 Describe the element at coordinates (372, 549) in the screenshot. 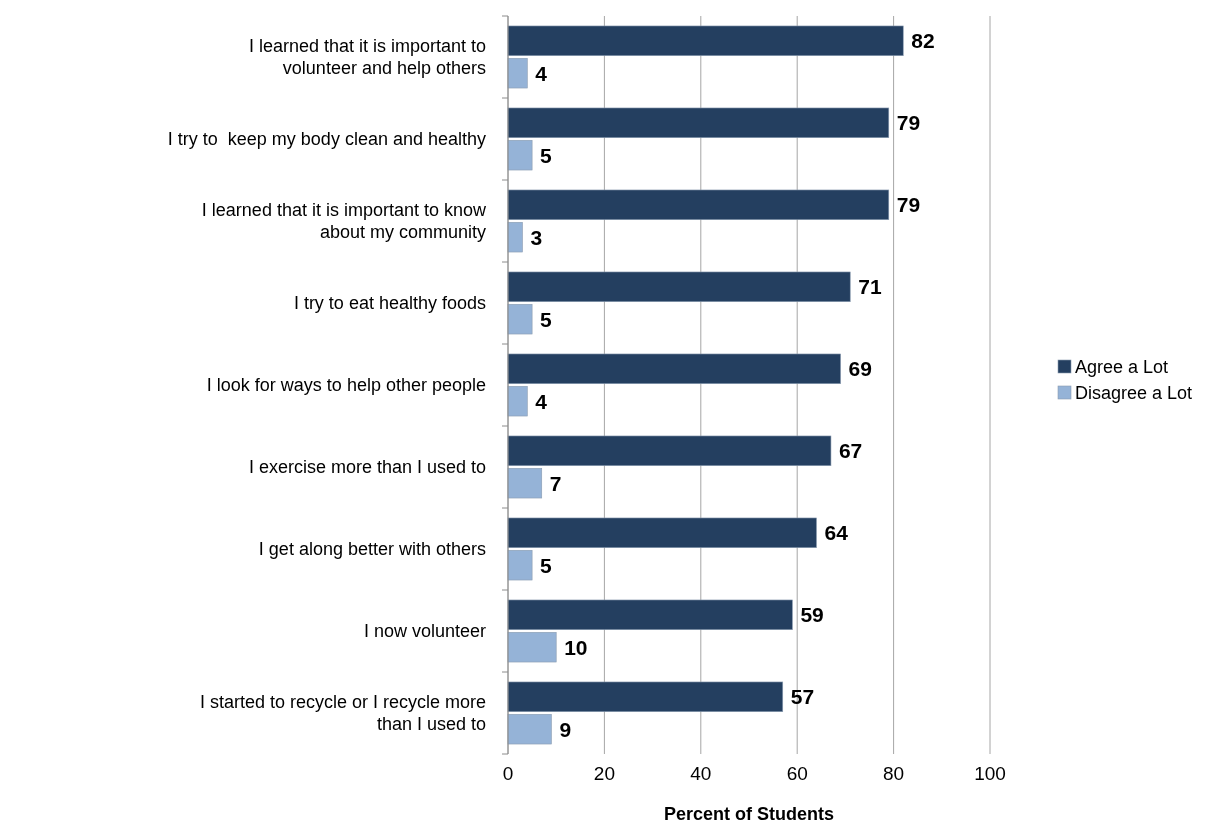

I see `y-tick-label: I get along better with others` at that location.